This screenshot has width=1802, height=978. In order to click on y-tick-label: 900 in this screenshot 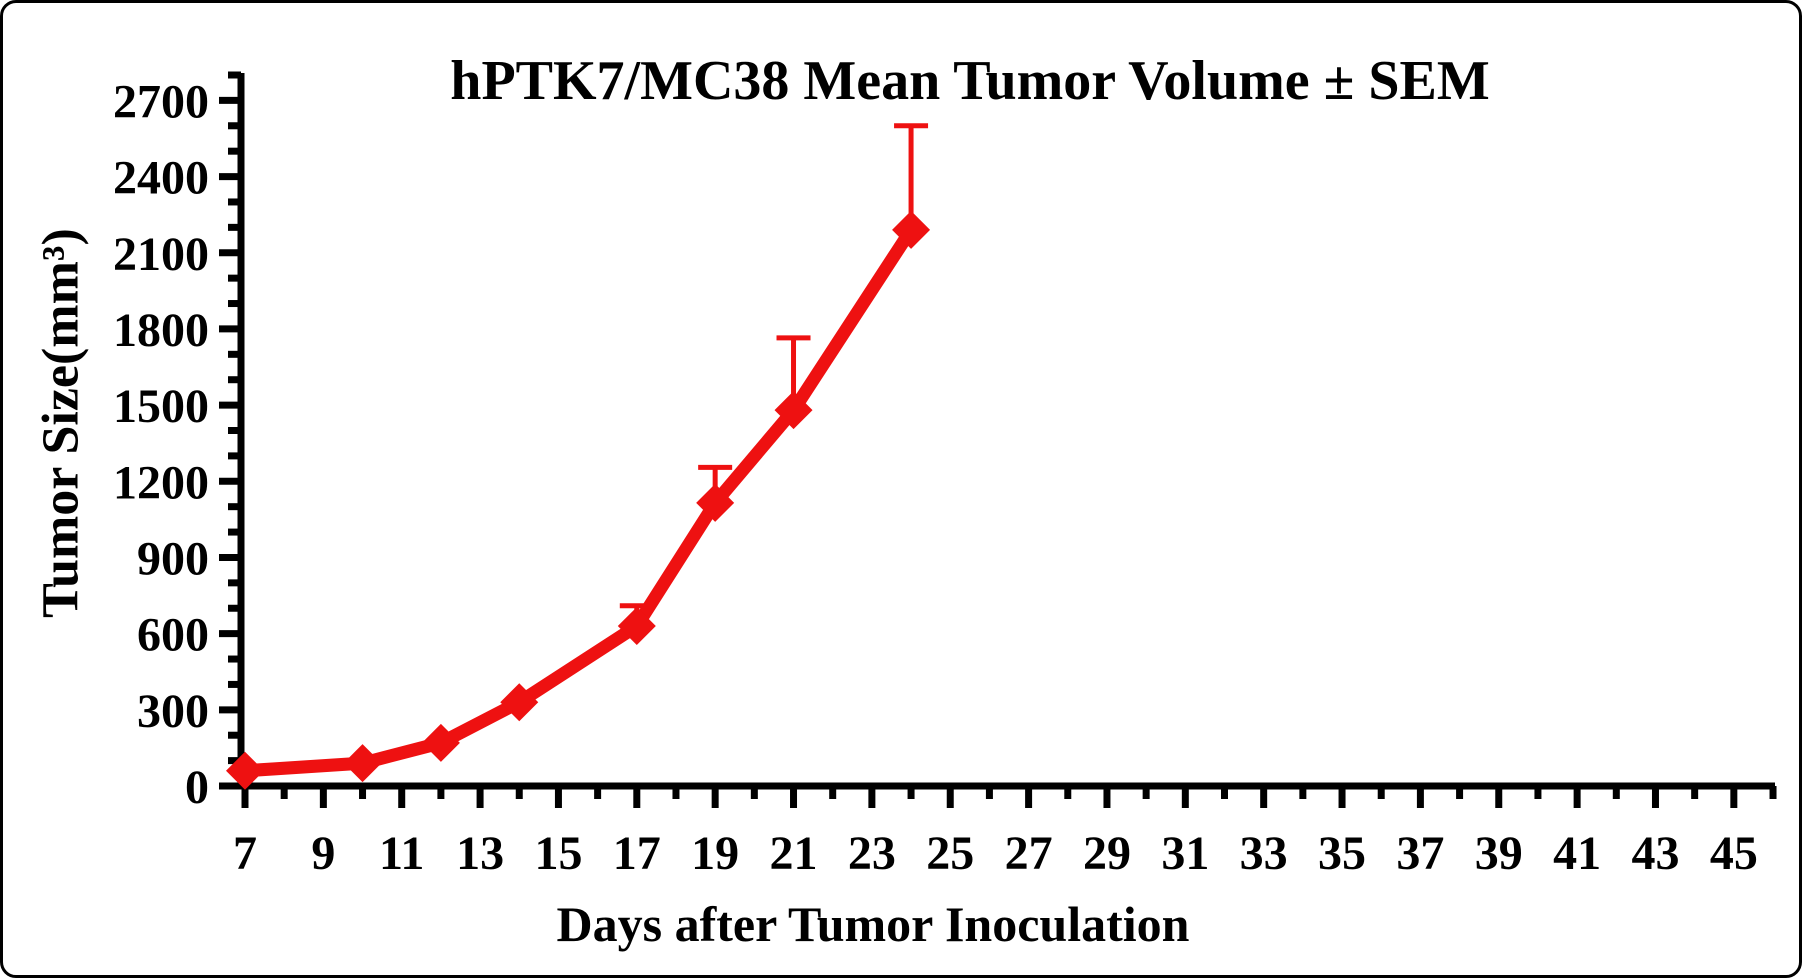, I will do `click(173, 558)`.